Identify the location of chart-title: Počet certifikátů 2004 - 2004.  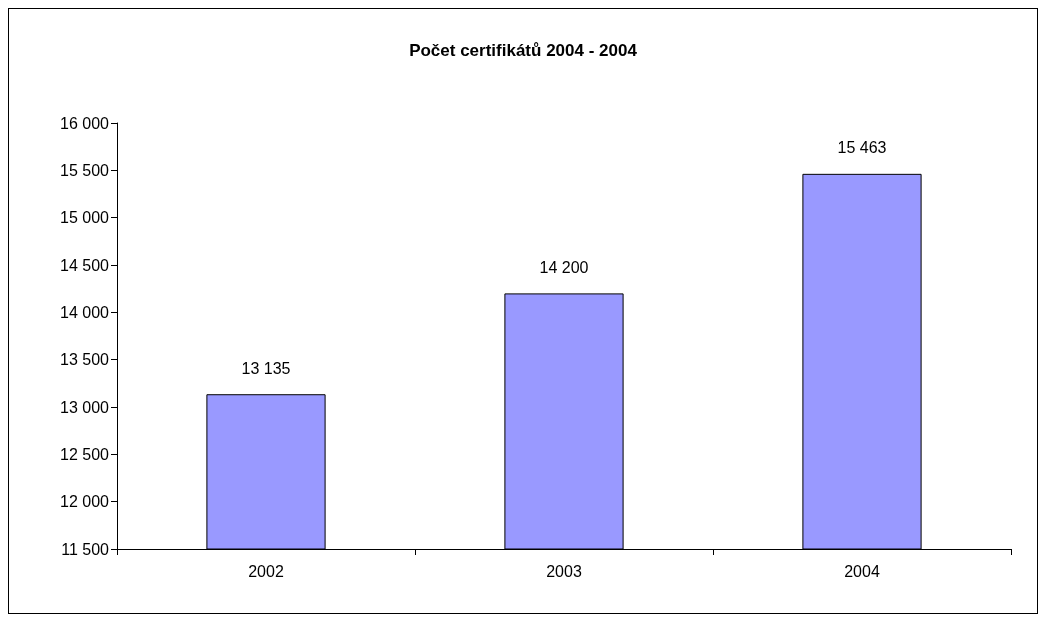
(523, 50).